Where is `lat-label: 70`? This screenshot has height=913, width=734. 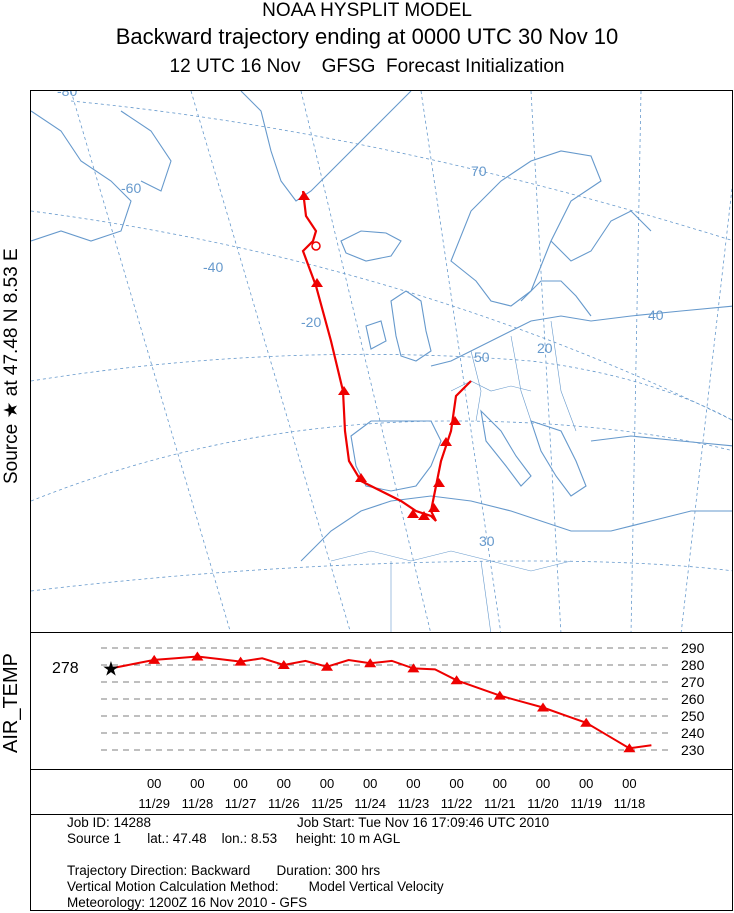 lat-label: 70 is located at coordinates (479, 171).